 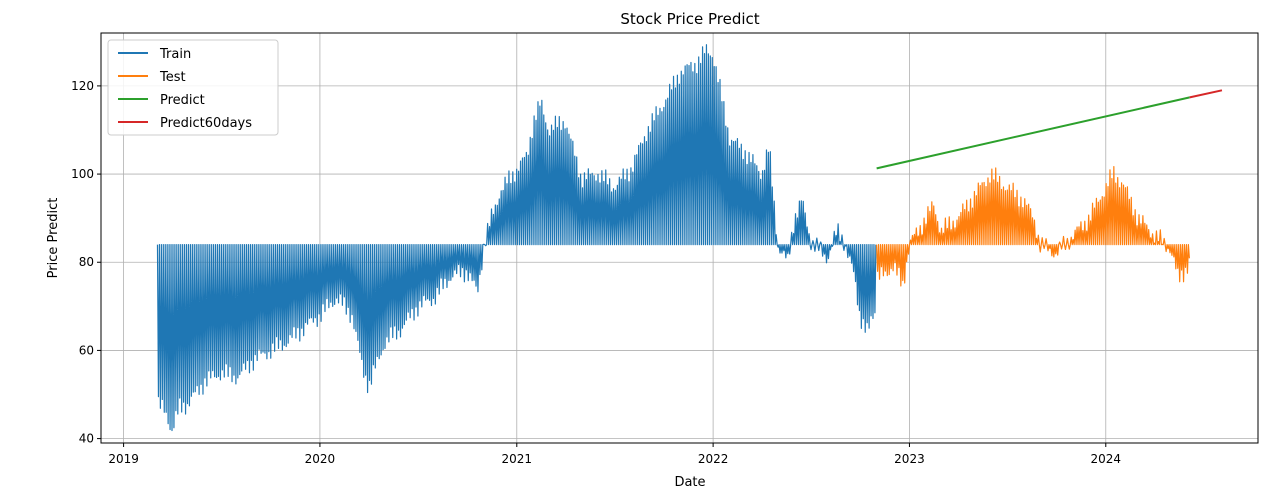 I want to click on x-tick-label: 2020, so click(x=320, y=459).